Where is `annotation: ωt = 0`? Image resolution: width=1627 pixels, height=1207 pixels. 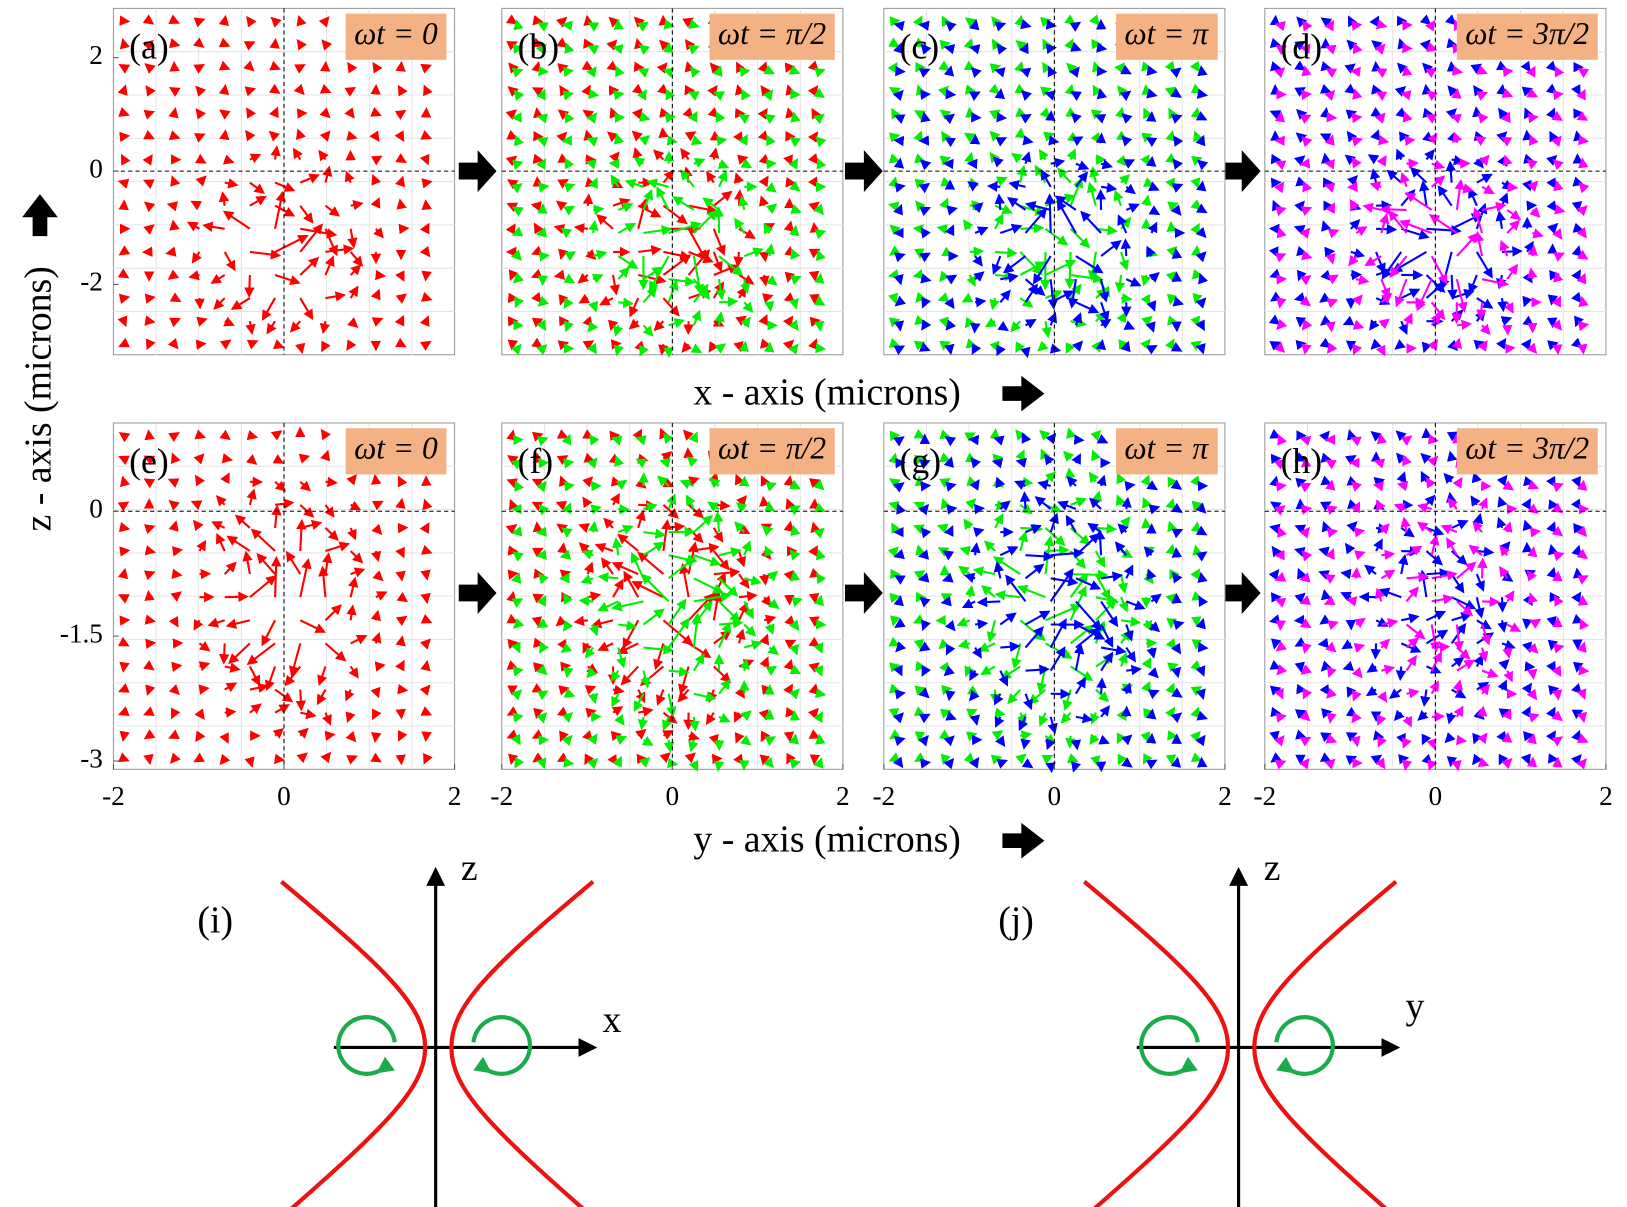 annotation: ωt = 0 is located at coordinates (396, 33).